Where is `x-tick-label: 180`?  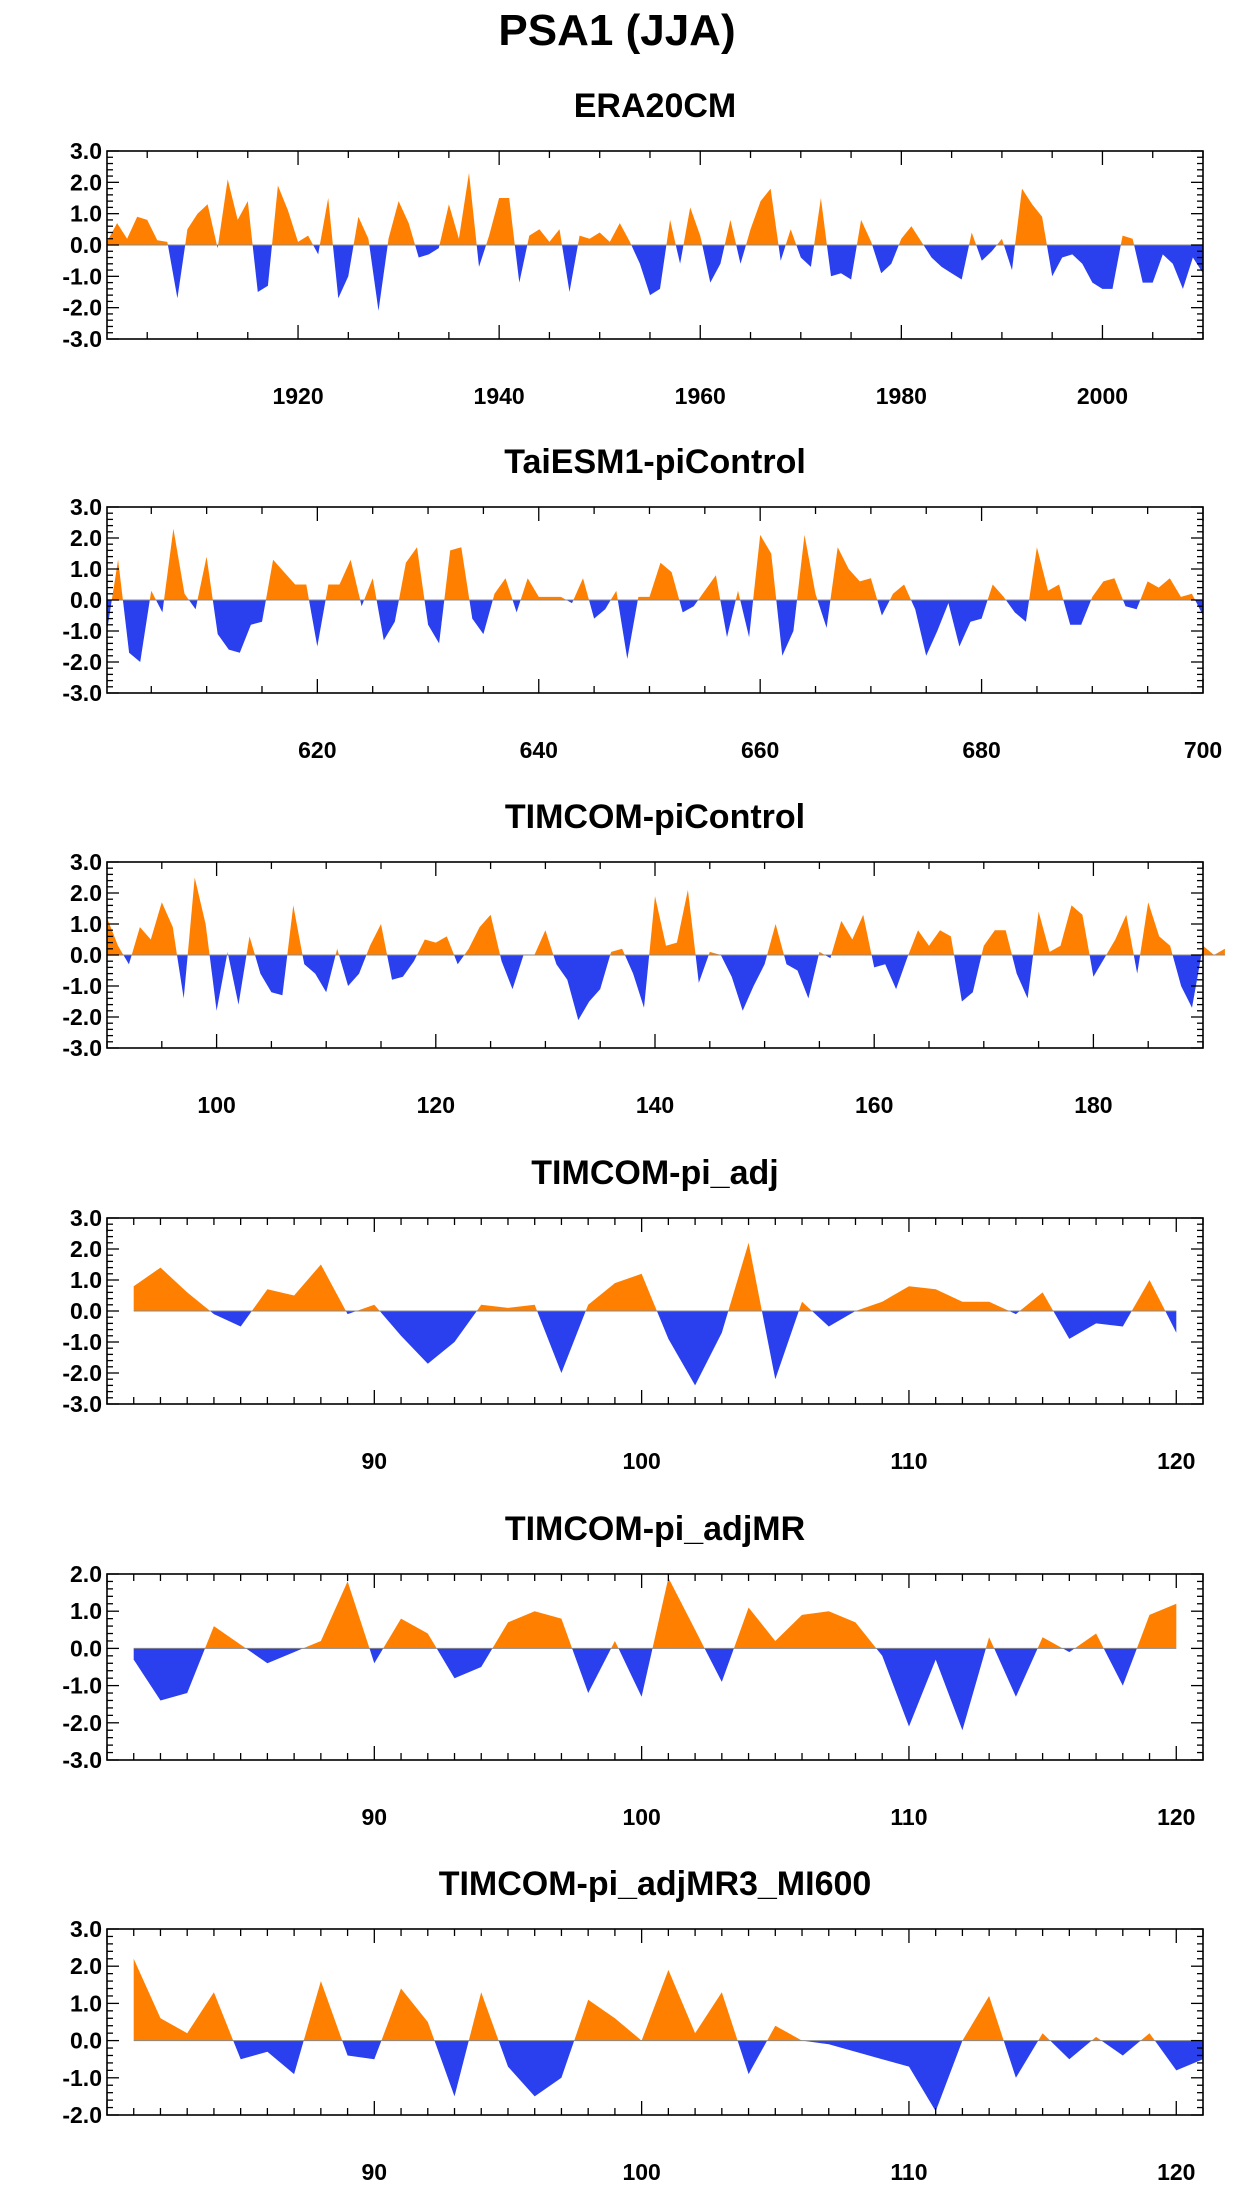 x-tick-label: 180 is located at coordinates (1093, 1105).